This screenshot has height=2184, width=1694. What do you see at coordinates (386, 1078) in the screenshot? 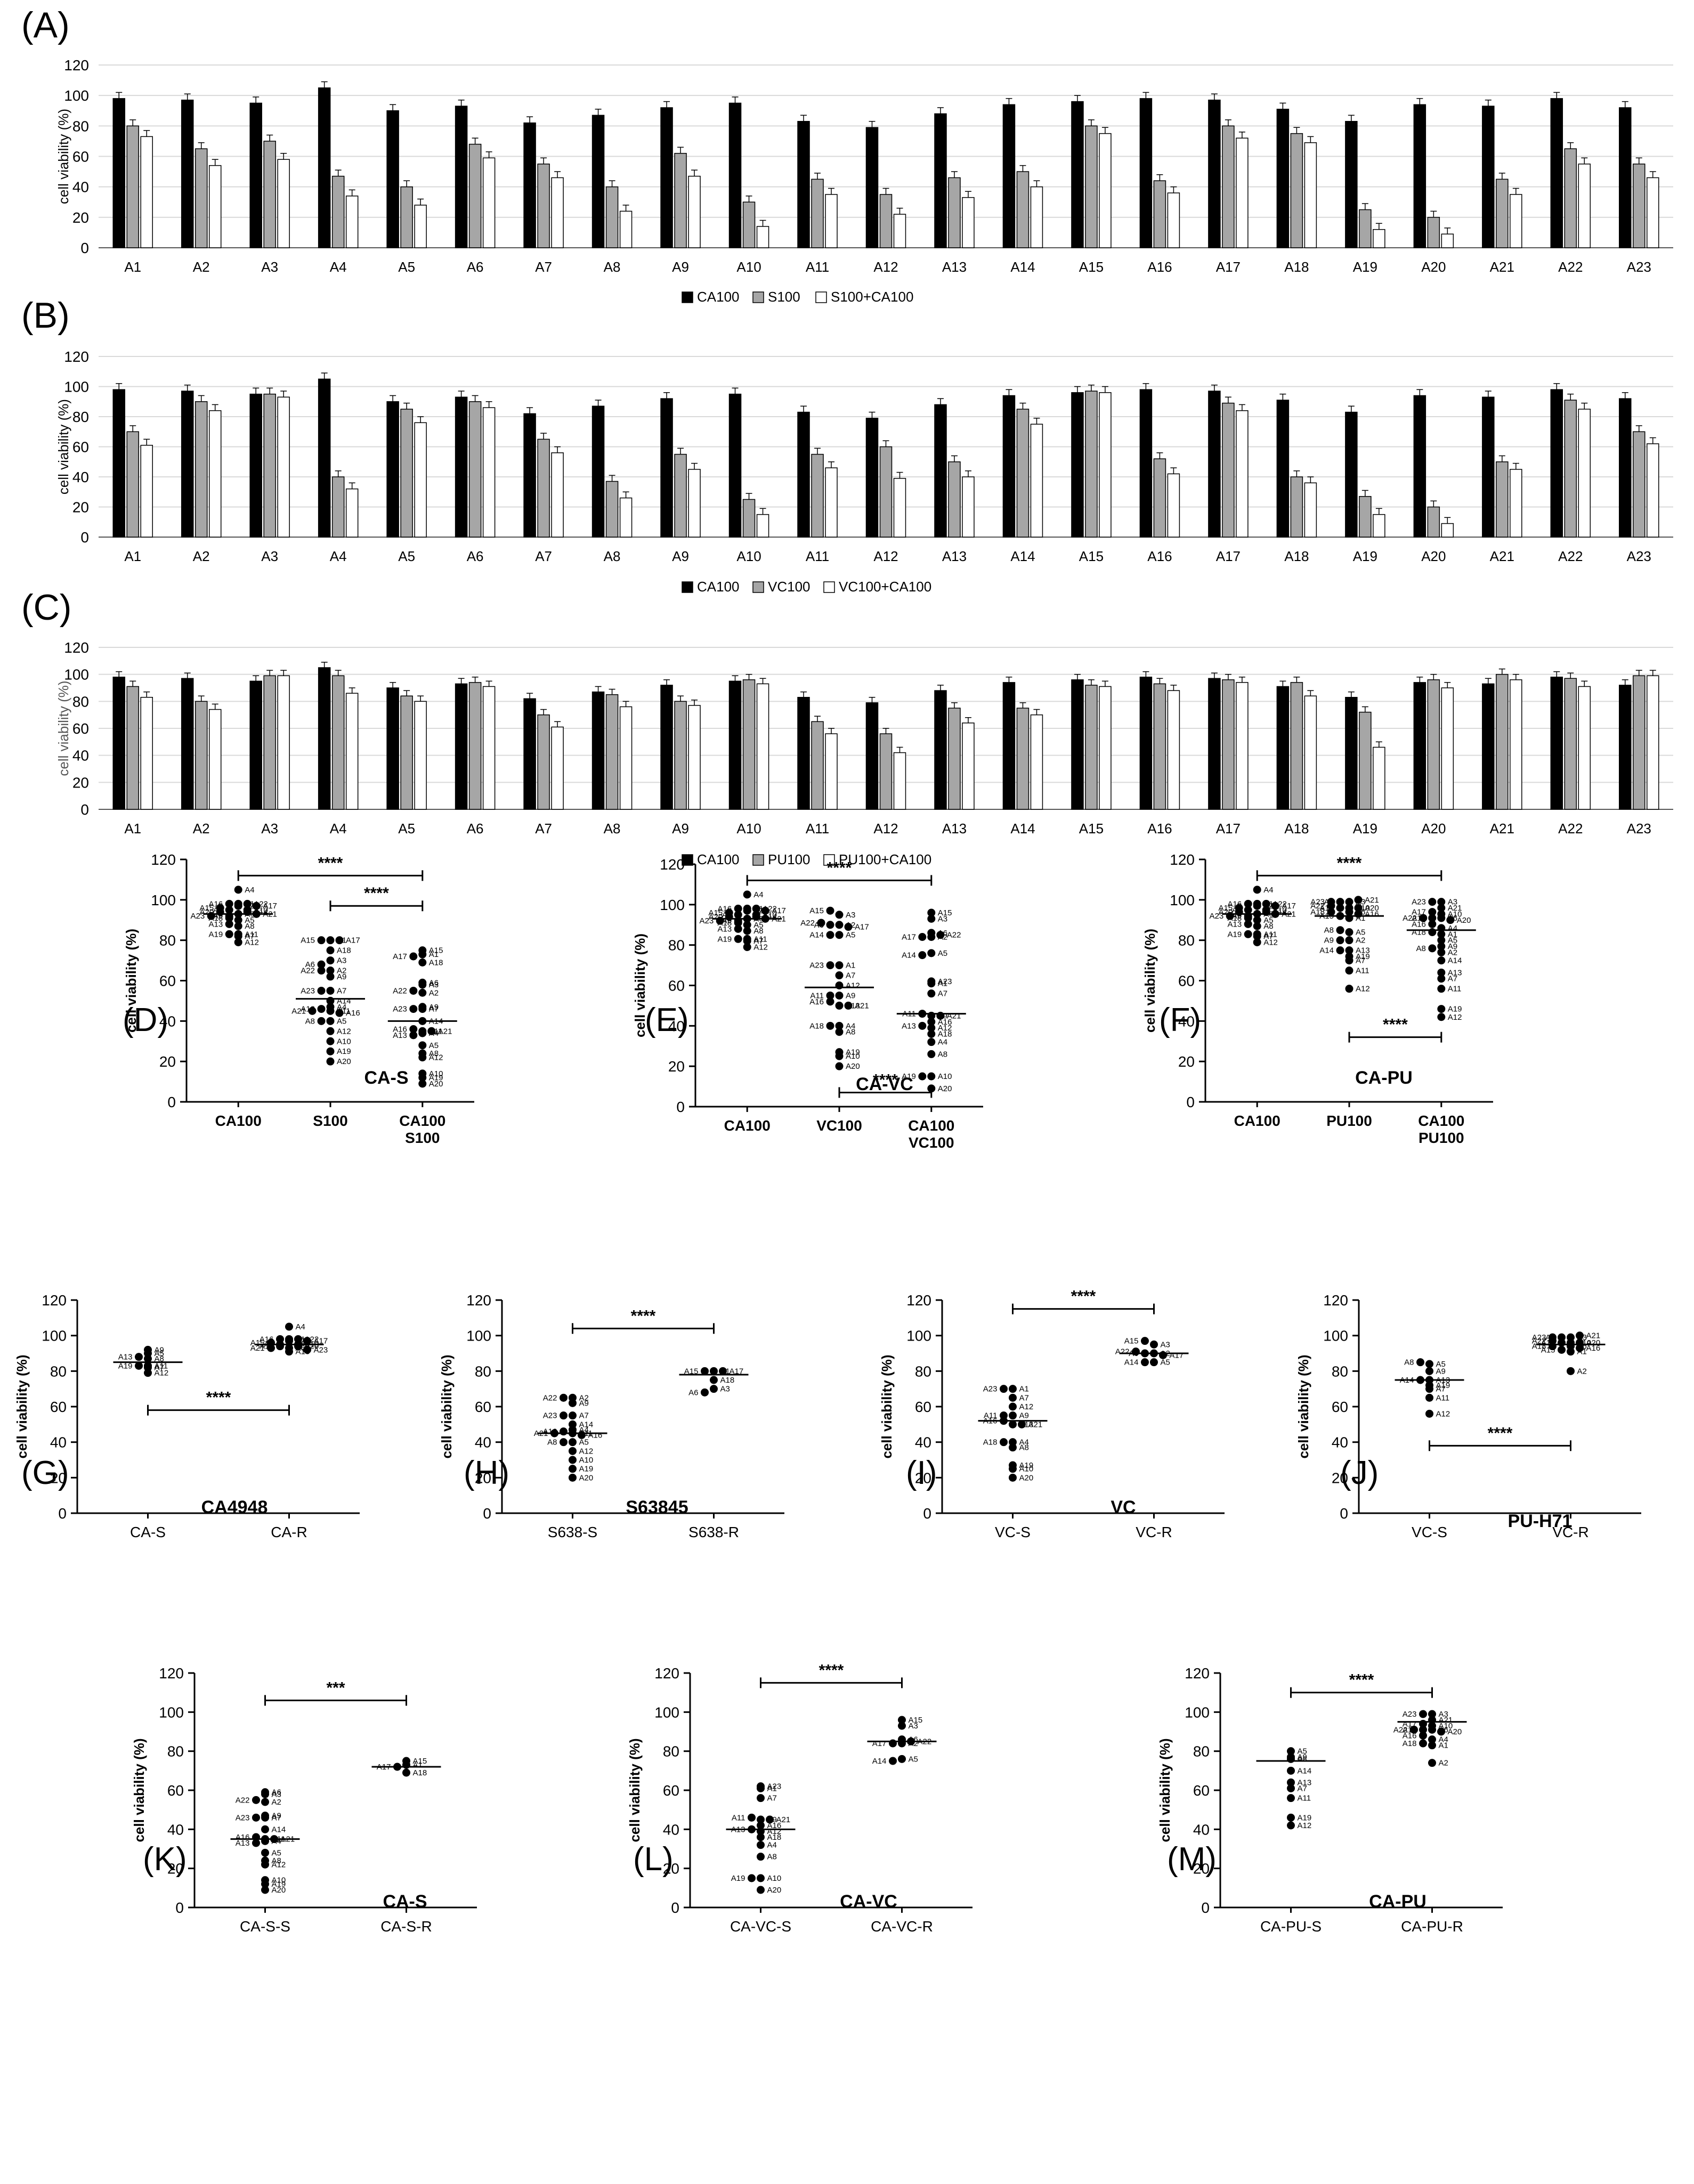
I see `chart-title: CA-S` at bounding box center [386, 1078].